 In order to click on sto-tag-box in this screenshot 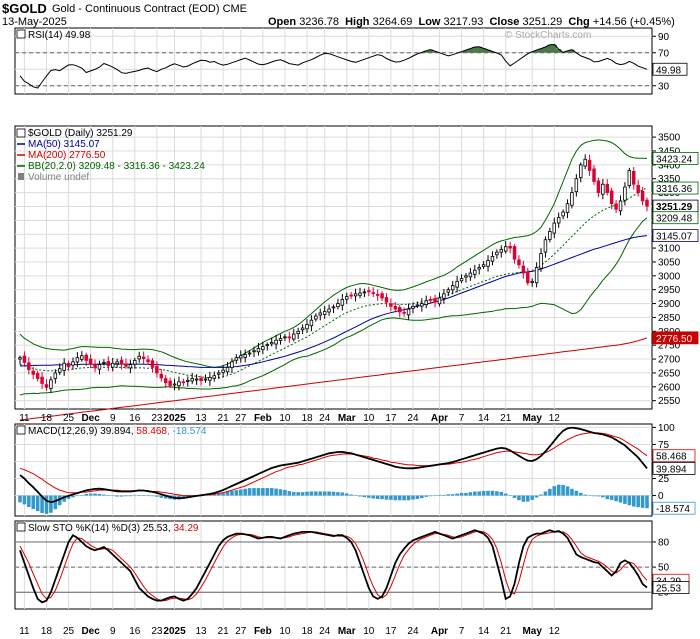, I will do `click(671, 588)`.